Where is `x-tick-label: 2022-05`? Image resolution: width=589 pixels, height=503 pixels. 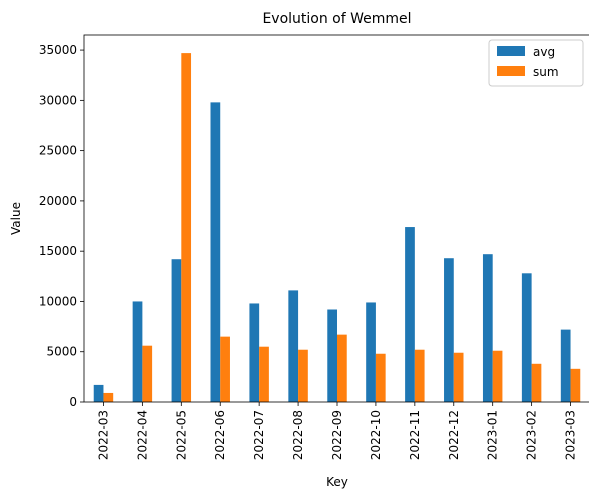
x-tick-label: 2022-05 is located at coordinates (181, 435).